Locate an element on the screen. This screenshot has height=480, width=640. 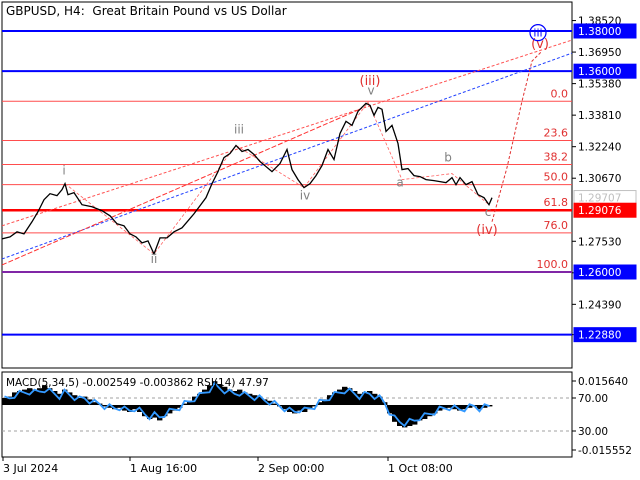
wave-circle is located at coordinates (538, 33).